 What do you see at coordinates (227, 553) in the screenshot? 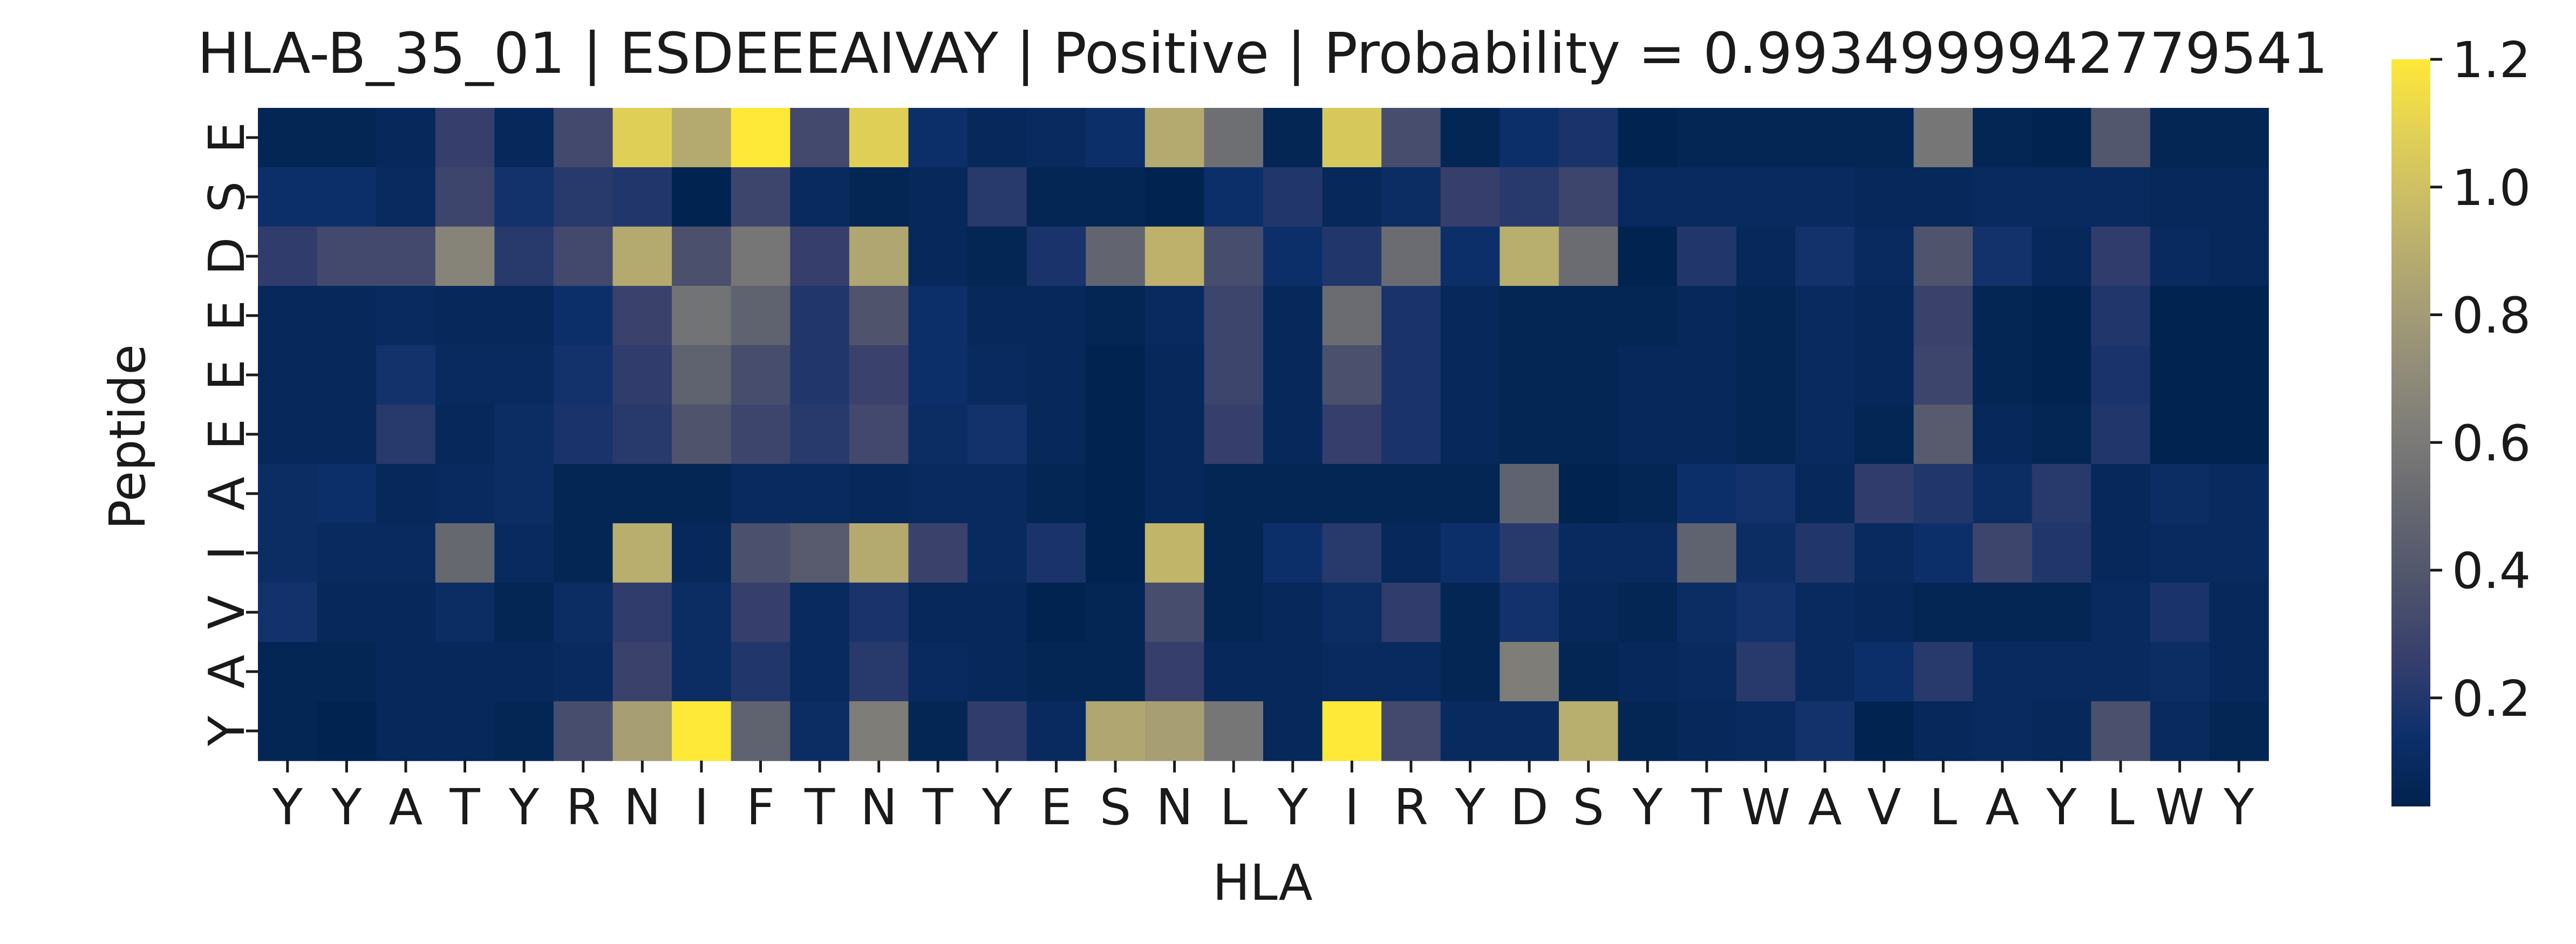
I see `y-tick-label: I` at bounding box center [227, 553].